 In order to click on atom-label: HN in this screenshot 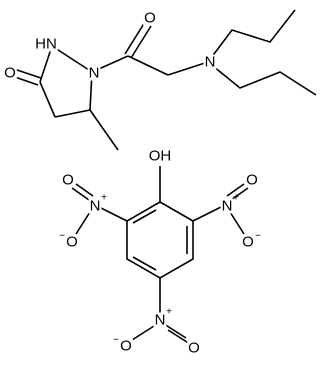, I will do `click(46, 44)`.